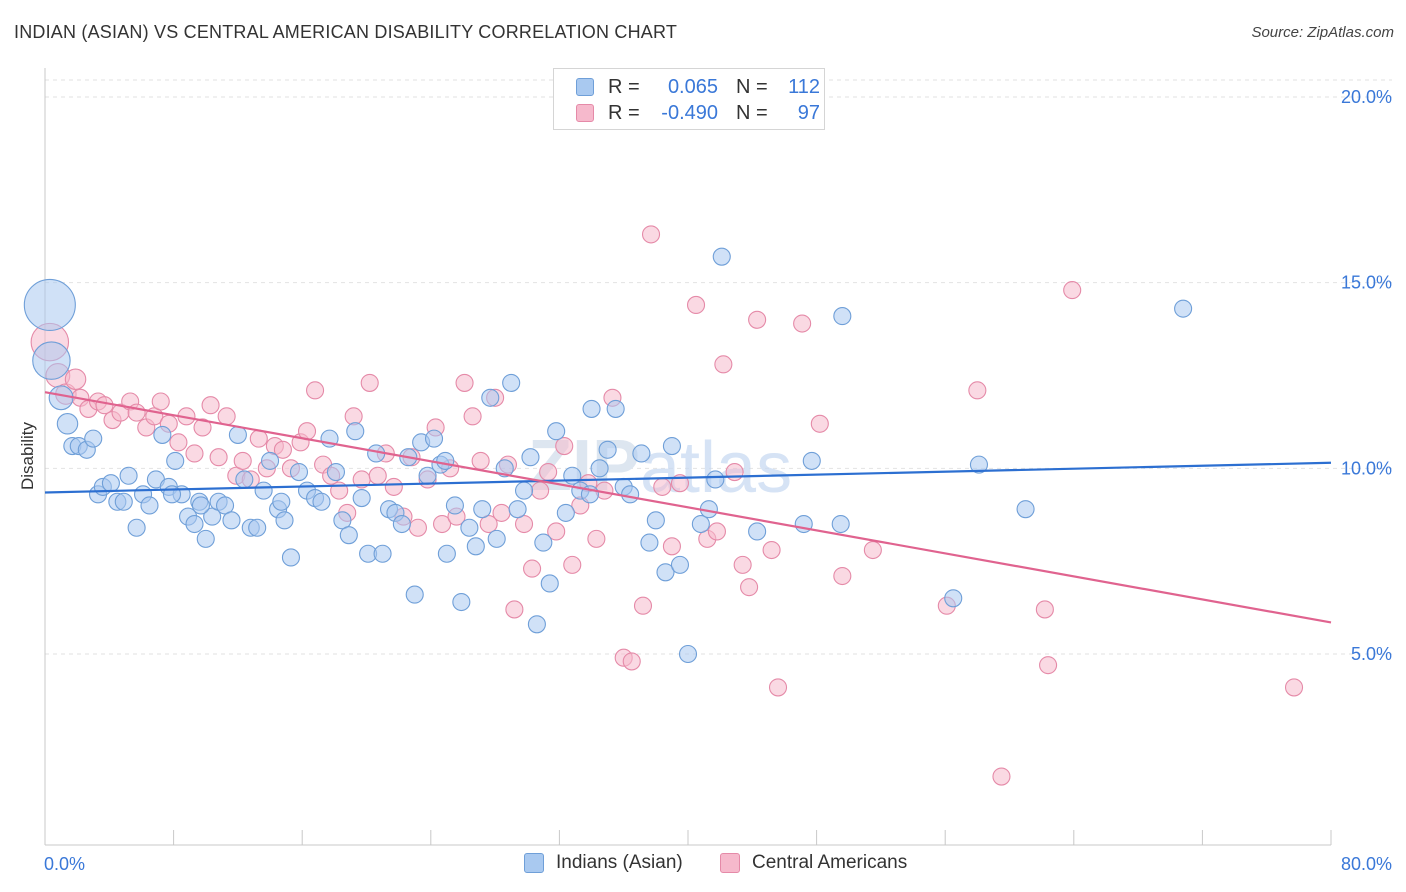  I want to click on legend-item-indian: Indians (Asian), so click(603, 863).